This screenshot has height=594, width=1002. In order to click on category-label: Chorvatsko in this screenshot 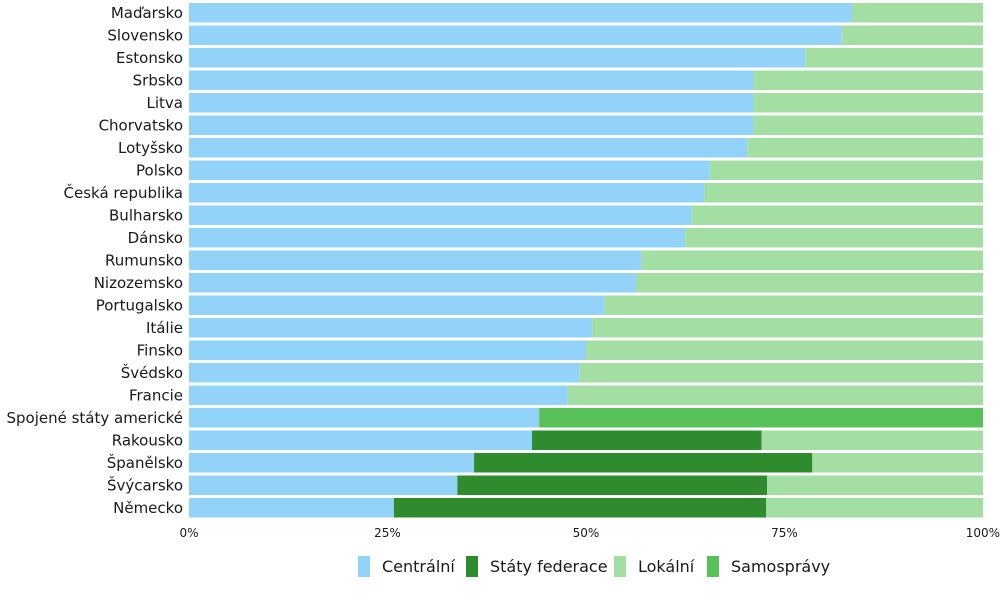, I will do `click(141, 125)`.